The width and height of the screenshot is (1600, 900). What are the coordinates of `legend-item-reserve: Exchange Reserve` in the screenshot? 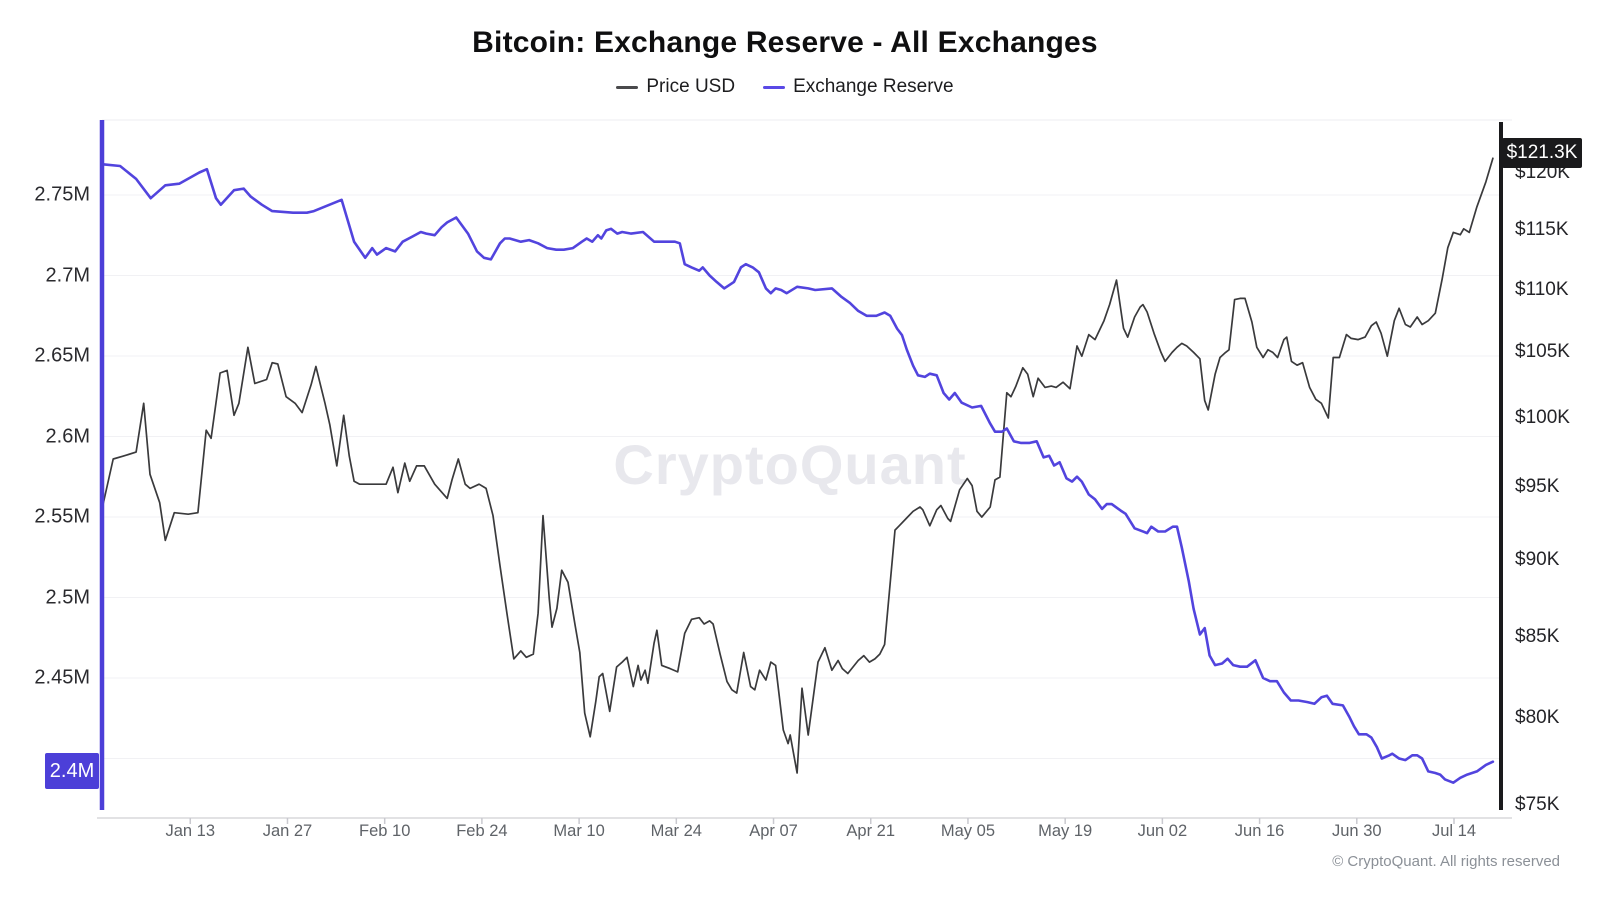 It's located at (858, 87).